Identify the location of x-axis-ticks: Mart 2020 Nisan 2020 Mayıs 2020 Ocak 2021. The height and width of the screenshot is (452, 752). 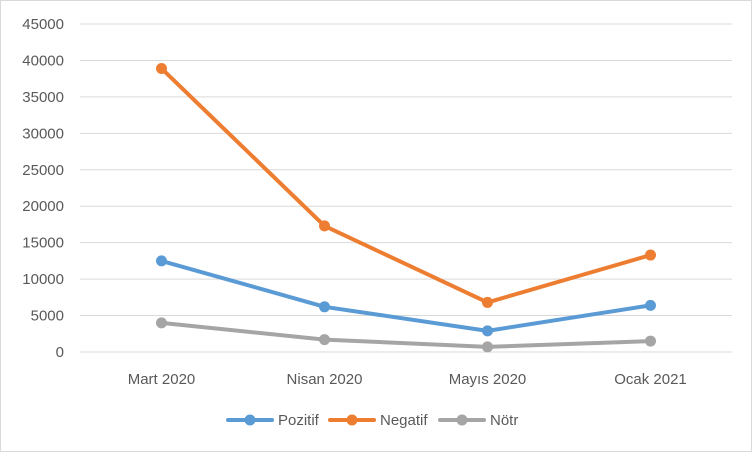
(407, 379).